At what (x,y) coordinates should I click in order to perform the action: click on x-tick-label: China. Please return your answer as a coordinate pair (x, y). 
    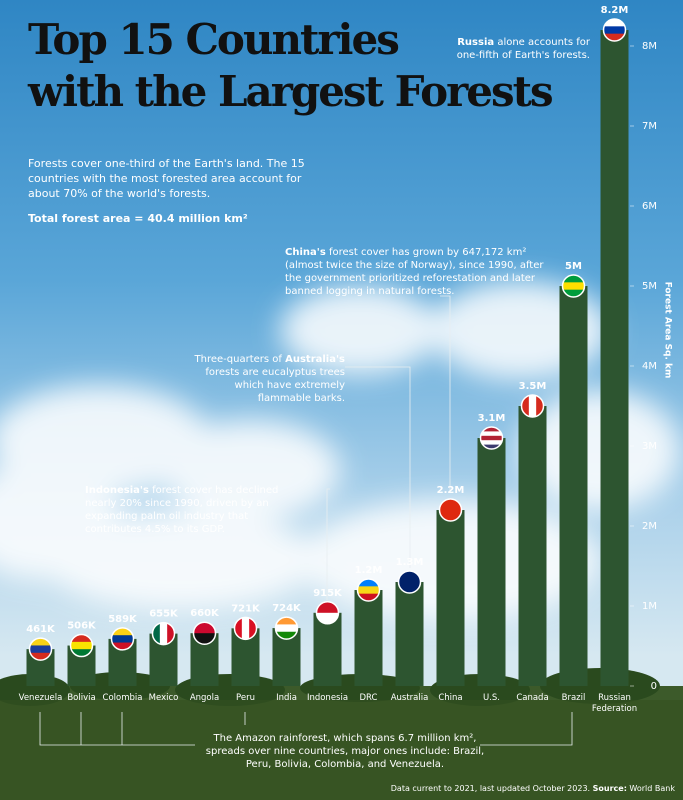
    Looking at the image, I should click on (450, 698).